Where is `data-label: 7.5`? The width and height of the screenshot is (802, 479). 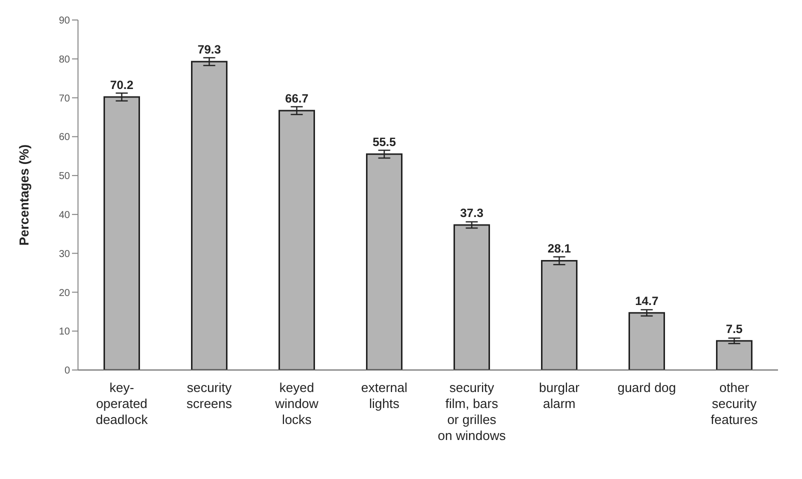 data-label: 7.5 is located at coordinates (734, 329).